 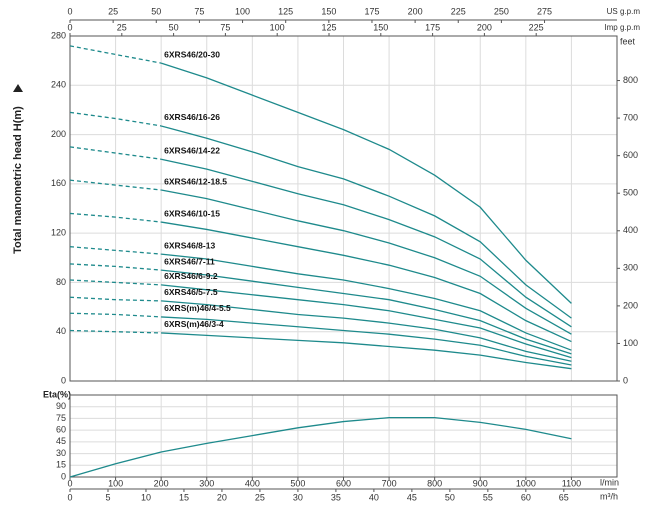 I want to click on curve-label: 6XRS46/8-13, so click(x=189, y=245).